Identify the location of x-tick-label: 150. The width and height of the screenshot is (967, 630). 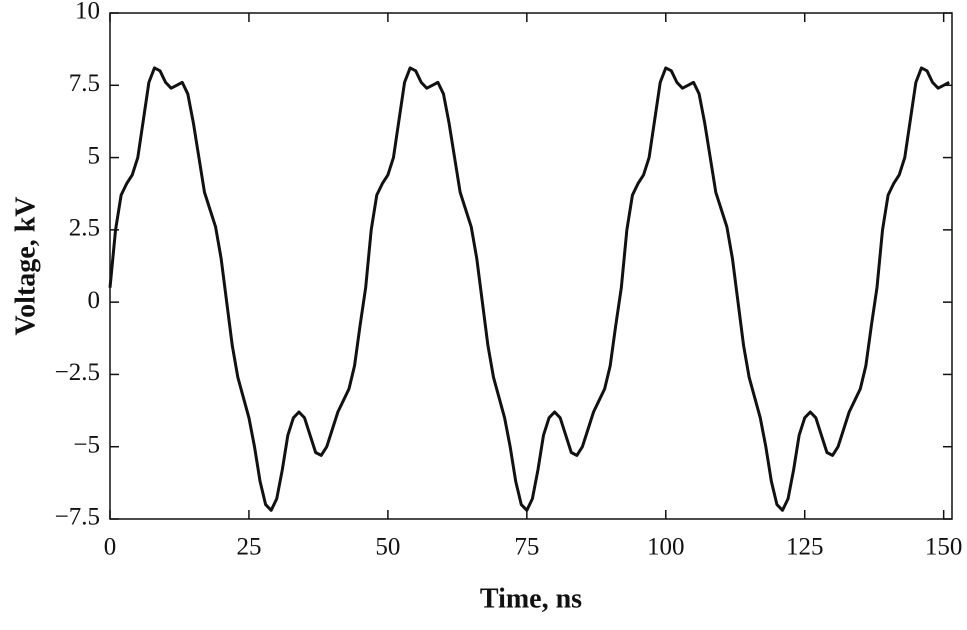
(944, 547).